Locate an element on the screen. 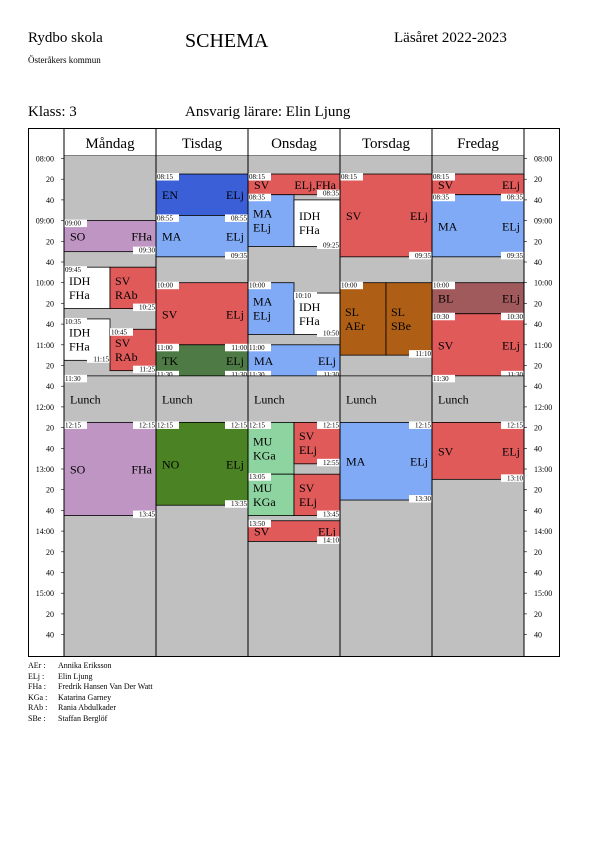  legend-abbreviation: AEr : is located at coordinates (37, 665).